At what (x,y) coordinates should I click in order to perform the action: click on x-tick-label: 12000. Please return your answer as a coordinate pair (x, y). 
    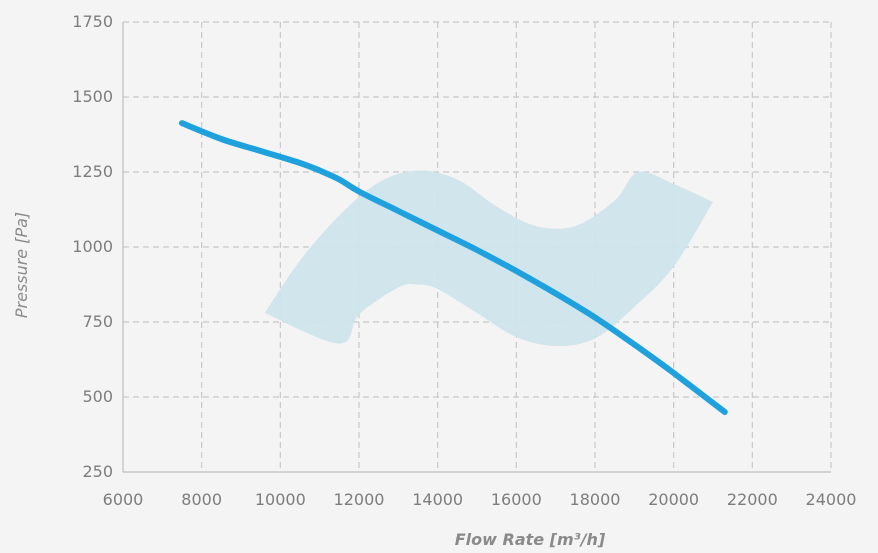
    Looking at the image, I should click on (359, 499).